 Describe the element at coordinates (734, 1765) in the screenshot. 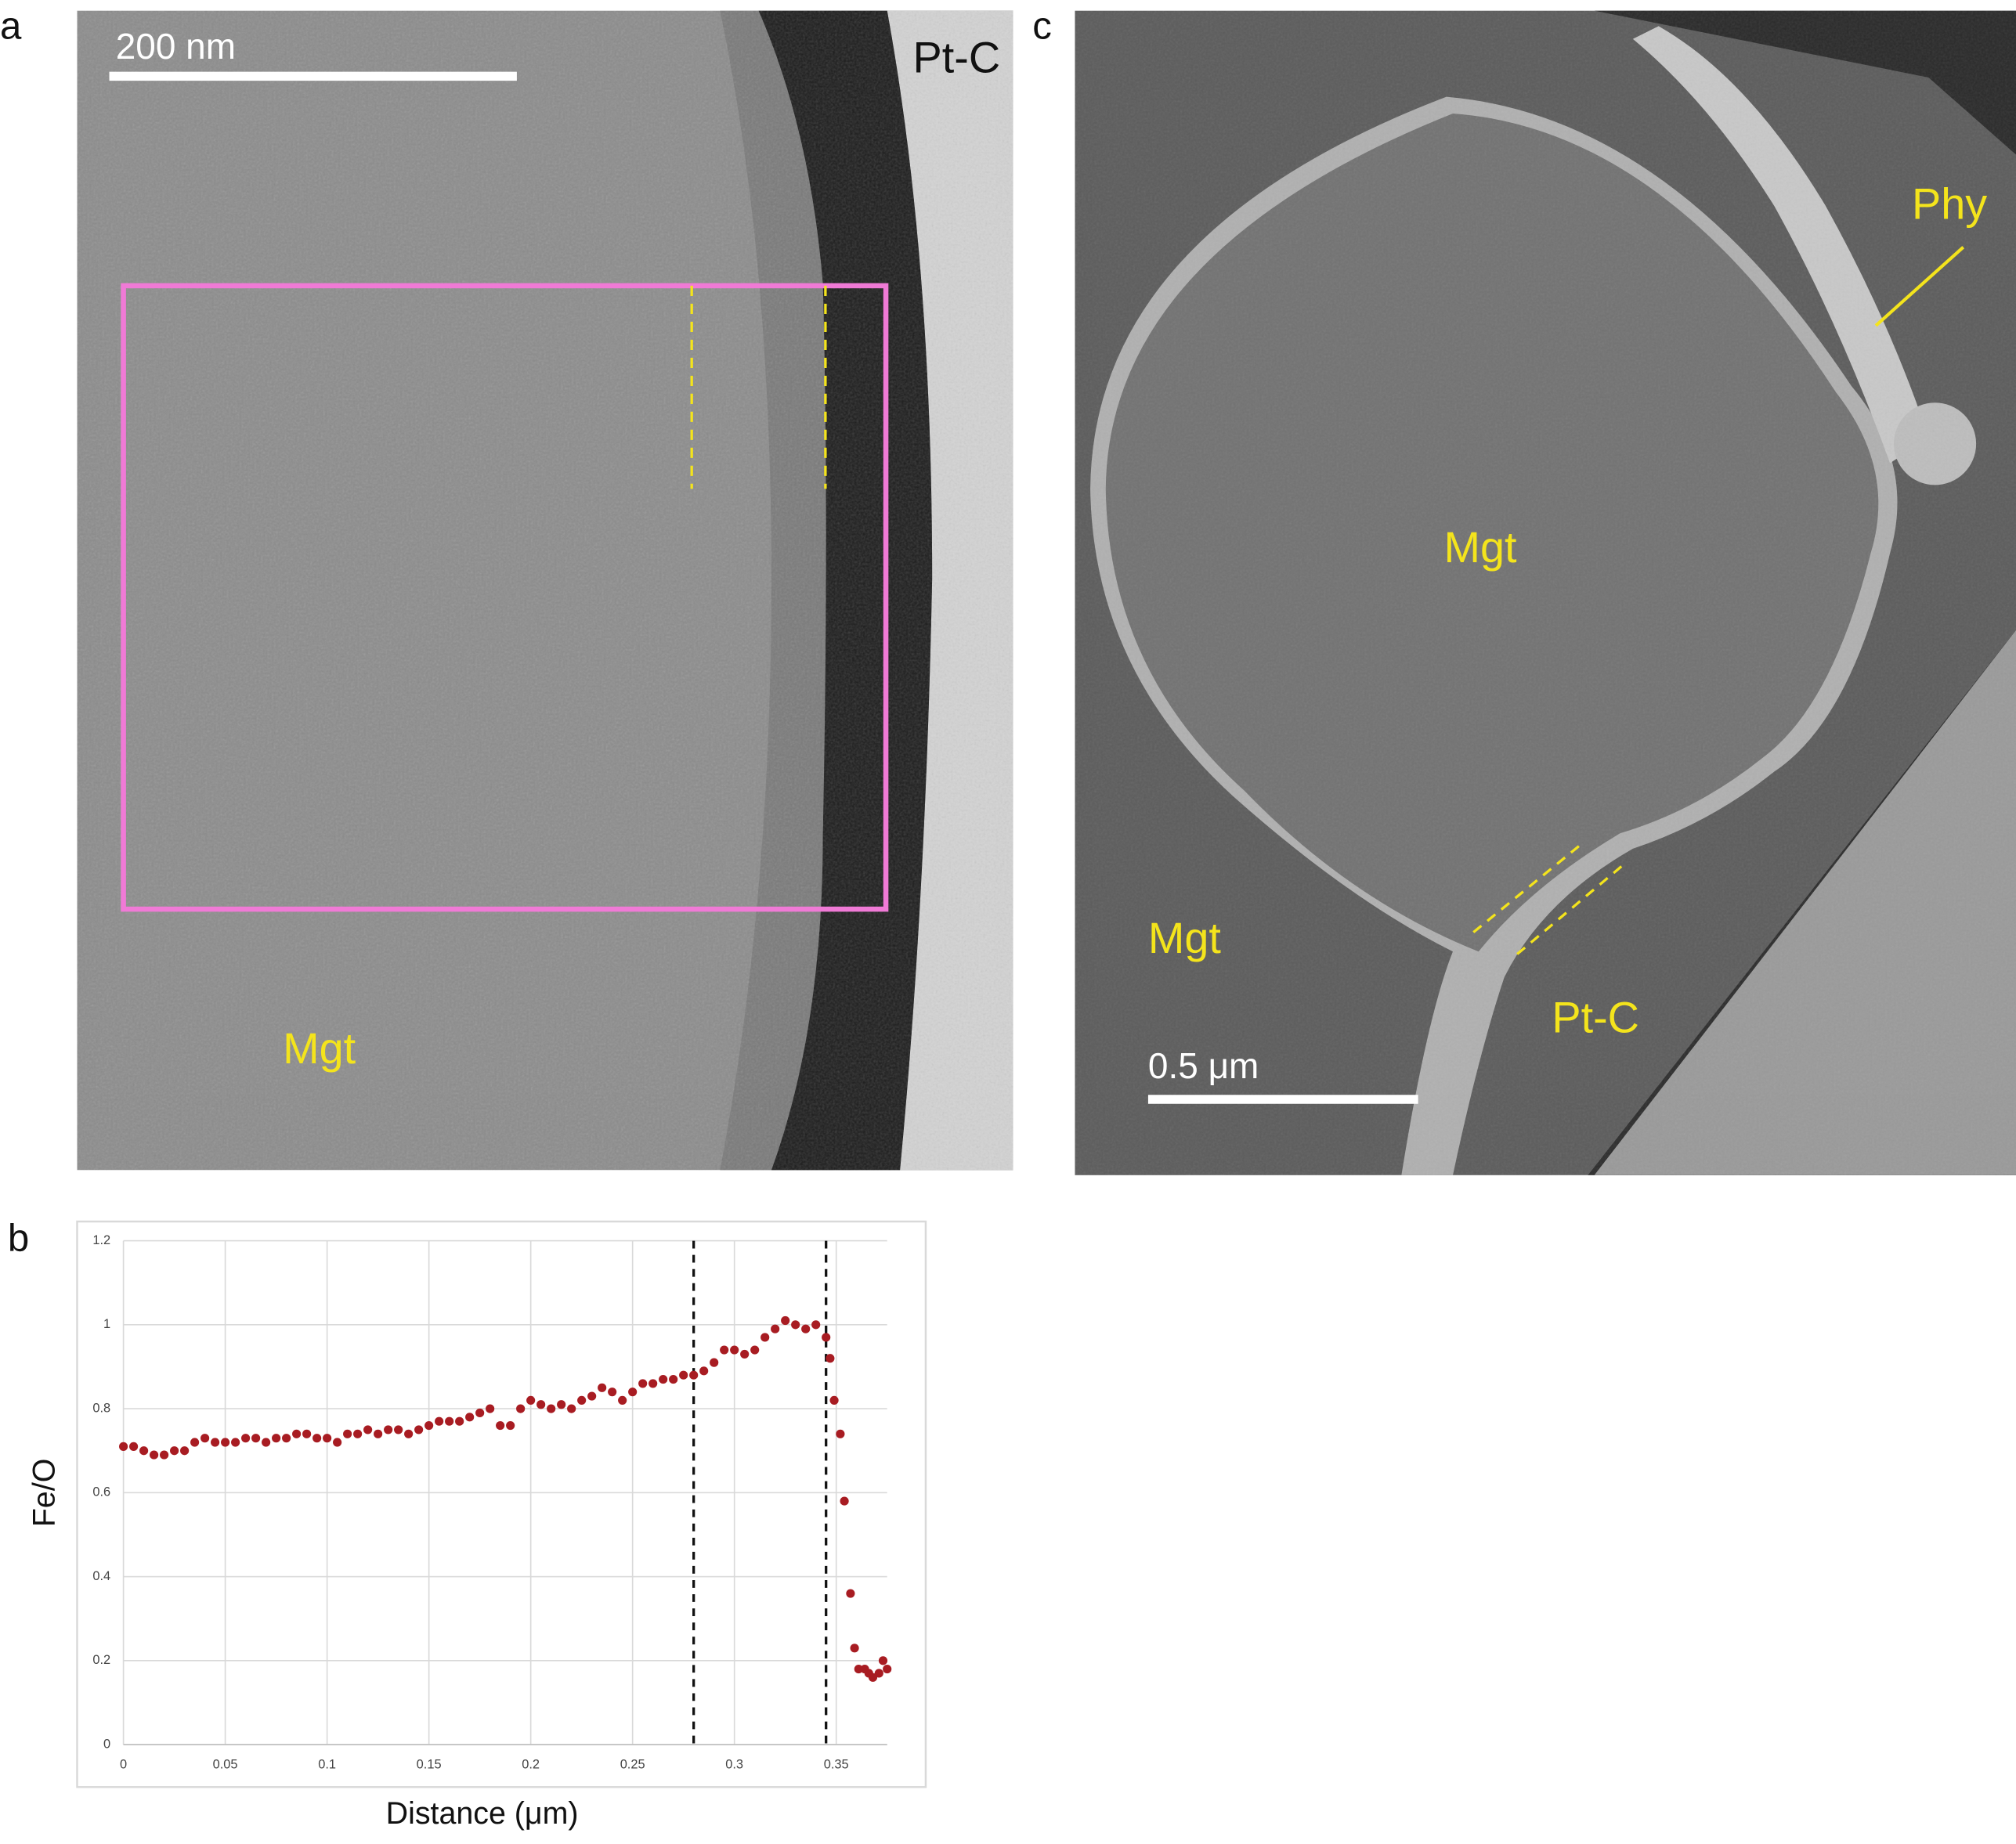

I see `x-tick-label: 0.3` at that location.